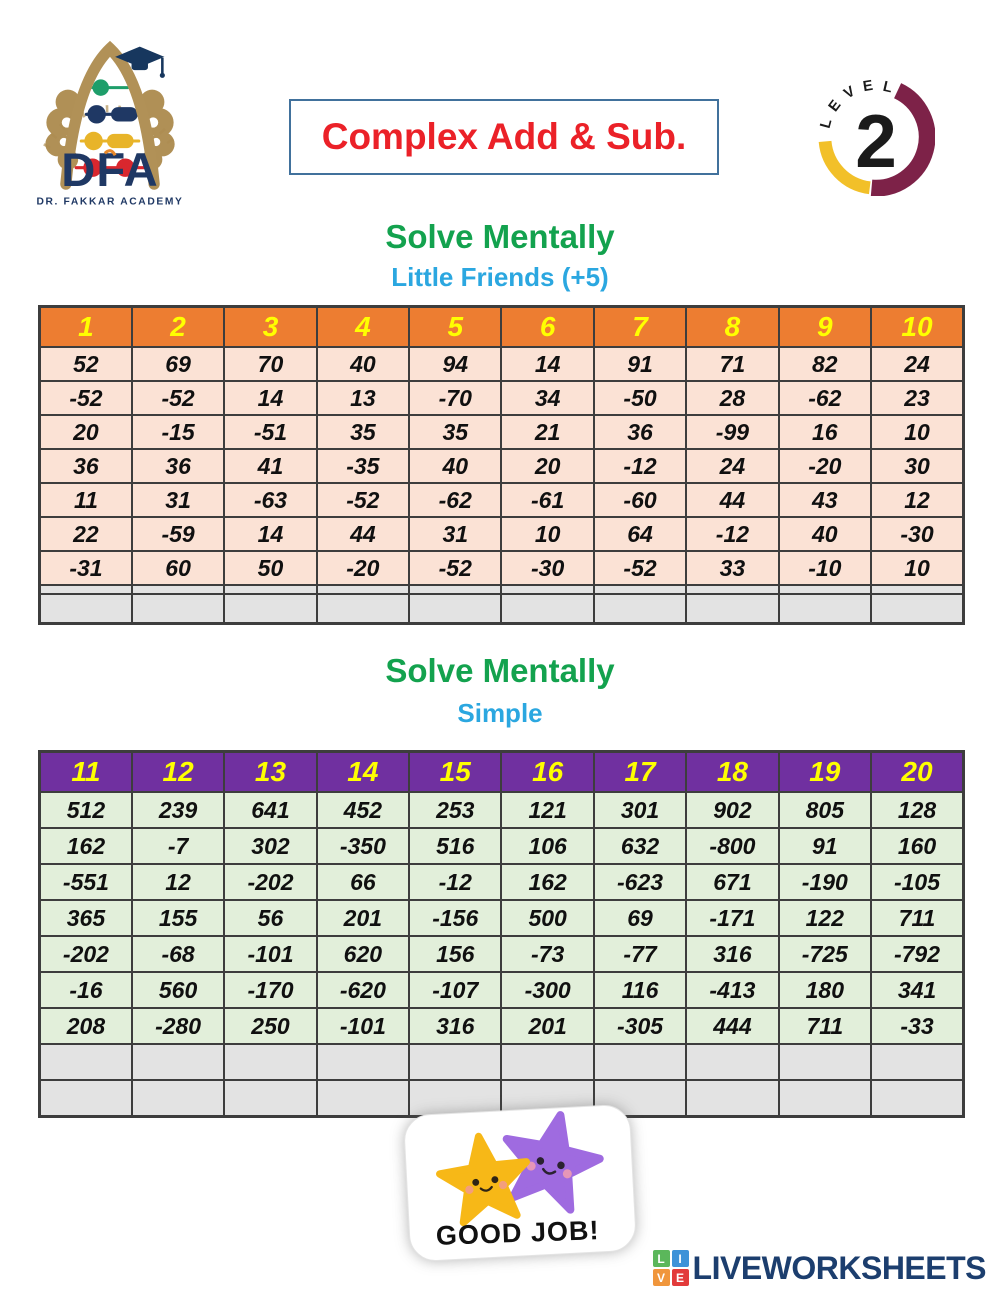 The image size is (1000, 1294). What do you see at coordinates (455, 771) in the screenshot?
I see `column-header: 15` at bounding box center [455, 771].